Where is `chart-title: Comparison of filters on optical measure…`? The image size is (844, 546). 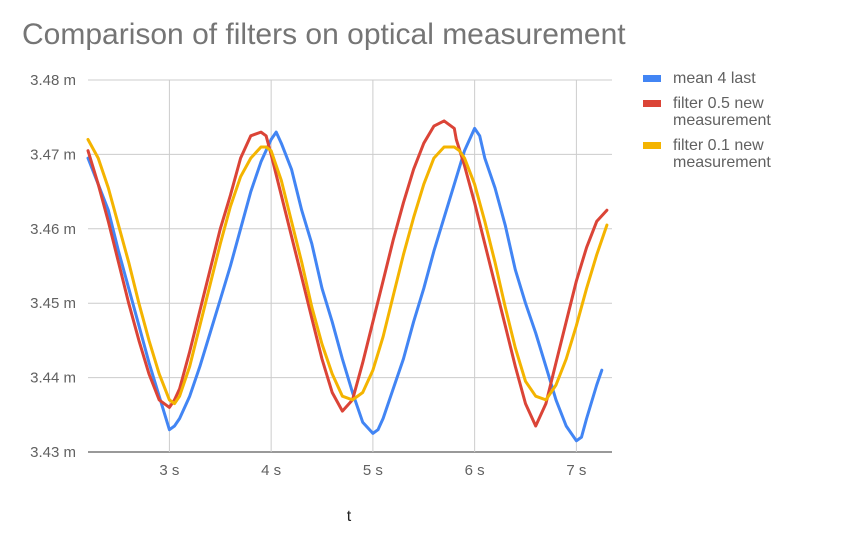 chart-title: Comparison of filters on optical measure… is located at coordinates (324, 34).